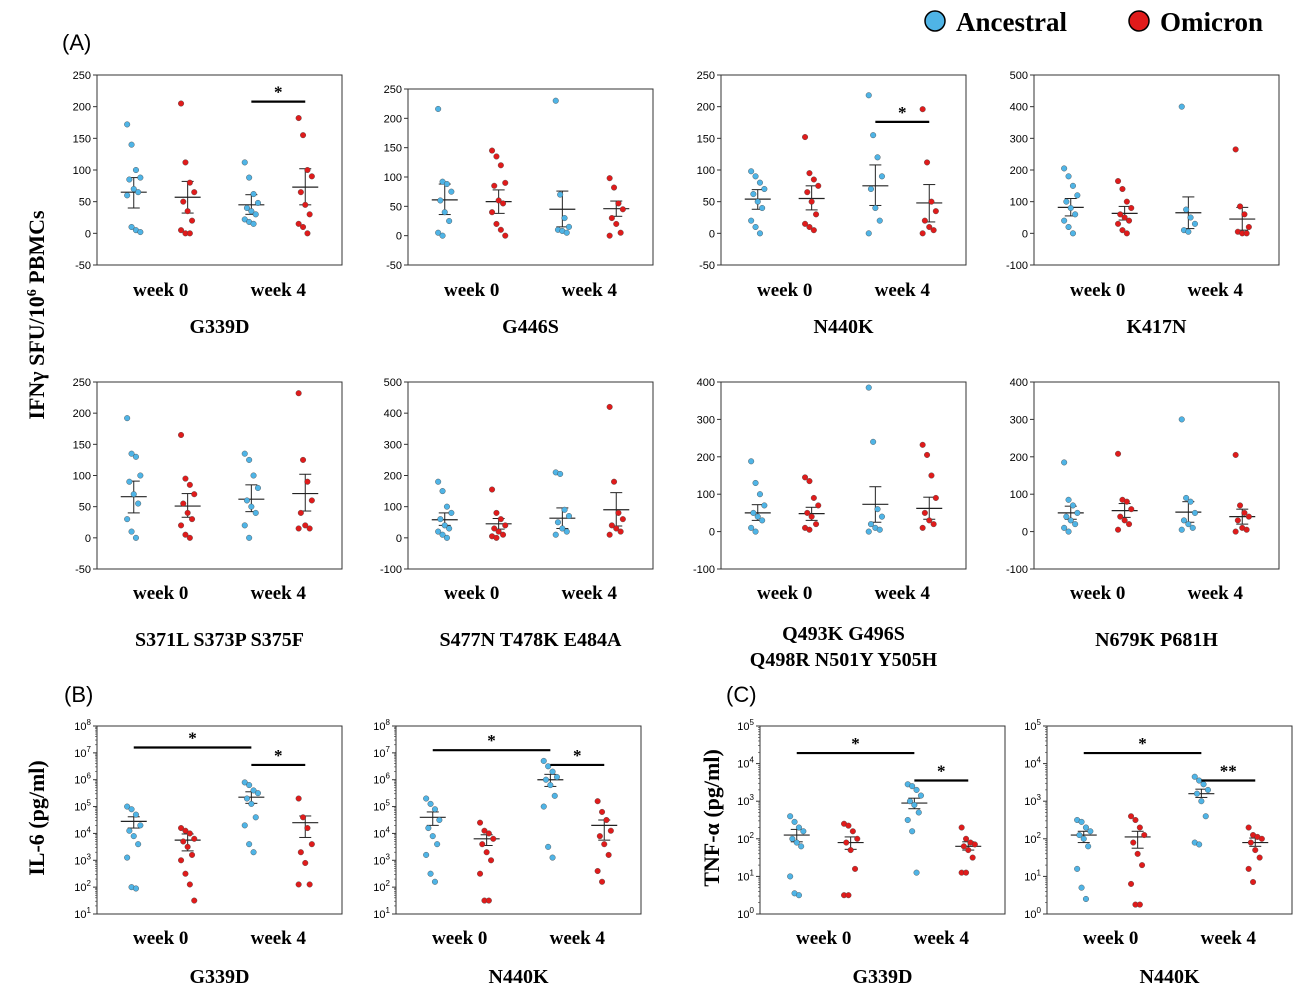  I want to click on y-tick-label: 106, so click(381, 779).